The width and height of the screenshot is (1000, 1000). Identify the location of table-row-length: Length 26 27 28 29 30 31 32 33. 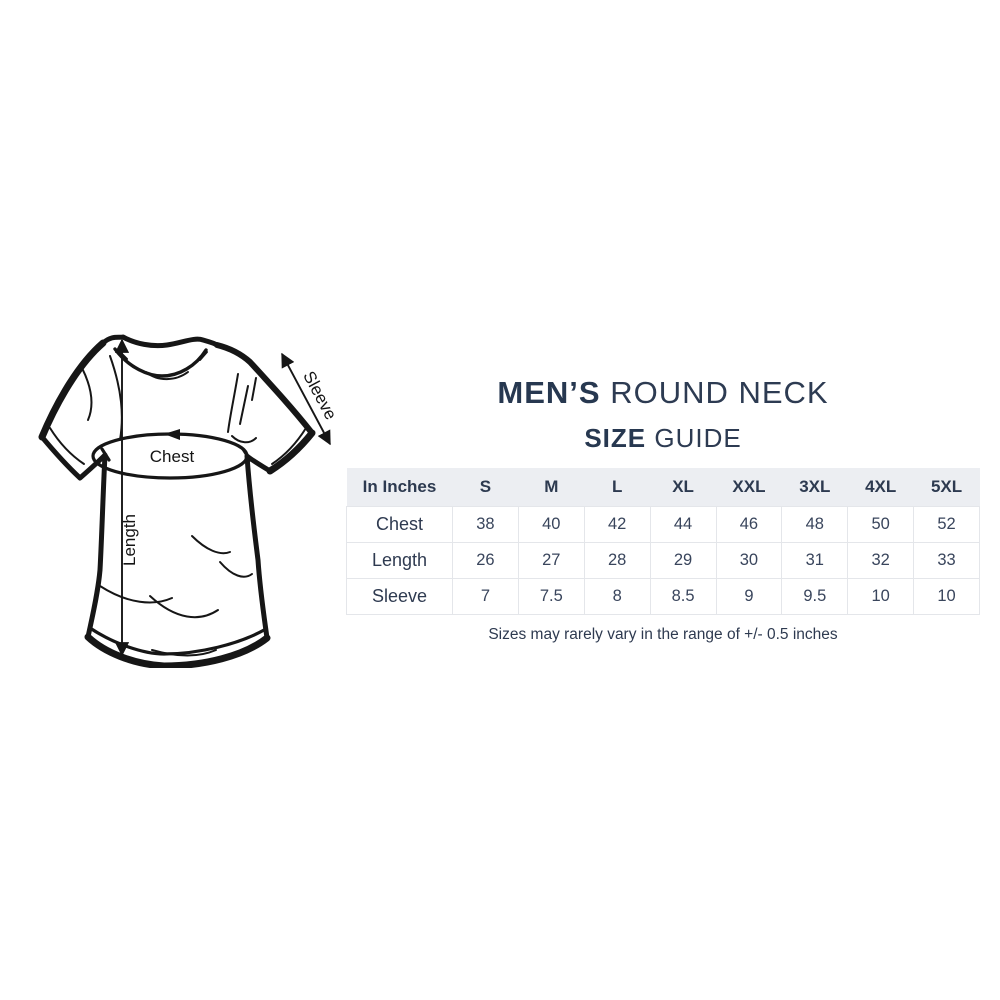
(663, 560).